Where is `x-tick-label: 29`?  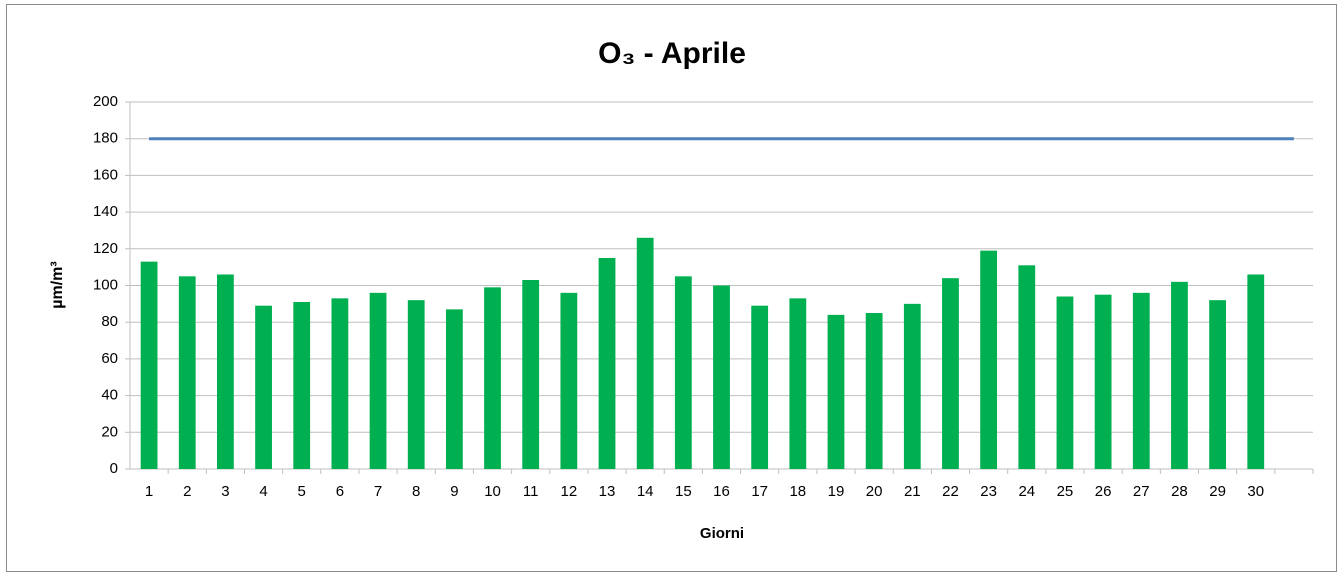 x-tick-label: 29 is located at coordinates (1217, 491).